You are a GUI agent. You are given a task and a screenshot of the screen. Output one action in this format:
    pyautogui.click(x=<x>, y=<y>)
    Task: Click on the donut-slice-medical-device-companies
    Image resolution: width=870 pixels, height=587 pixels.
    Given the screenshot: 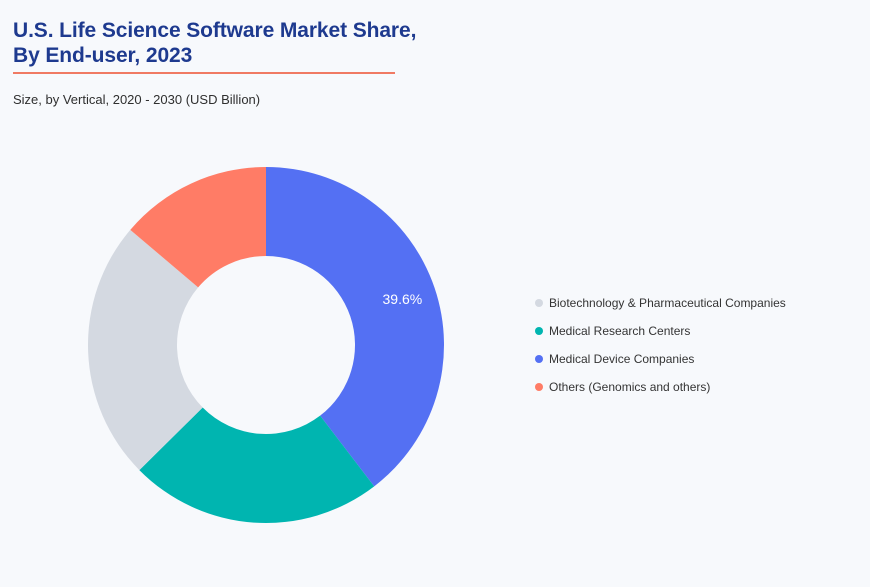 What is the action you would take?
    pyautogui.click(x=355, y=327)
    